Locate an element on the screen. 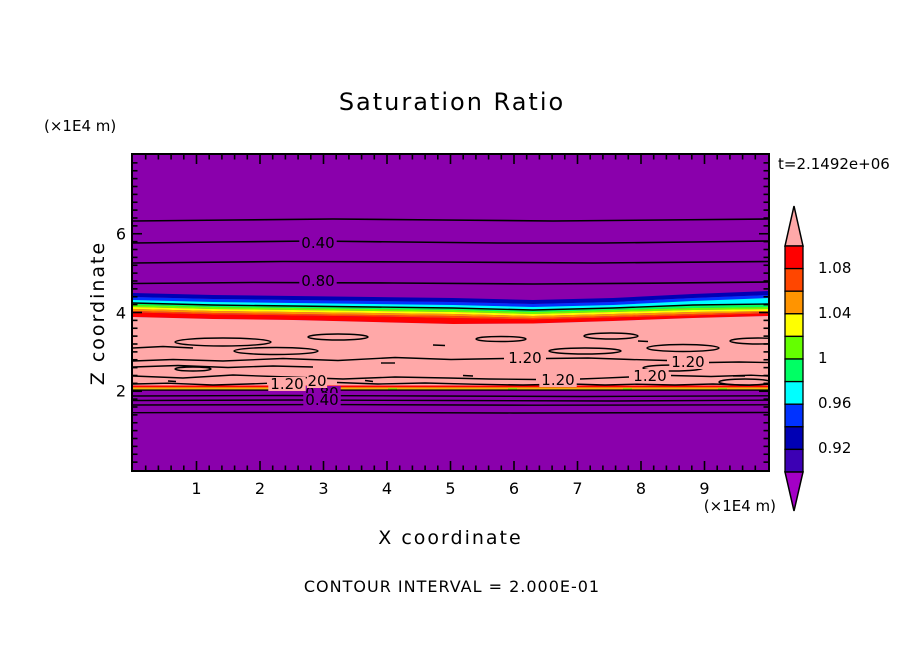 This screenshot has height=654, width=904. colorbar is located at coordinates (794, 358).